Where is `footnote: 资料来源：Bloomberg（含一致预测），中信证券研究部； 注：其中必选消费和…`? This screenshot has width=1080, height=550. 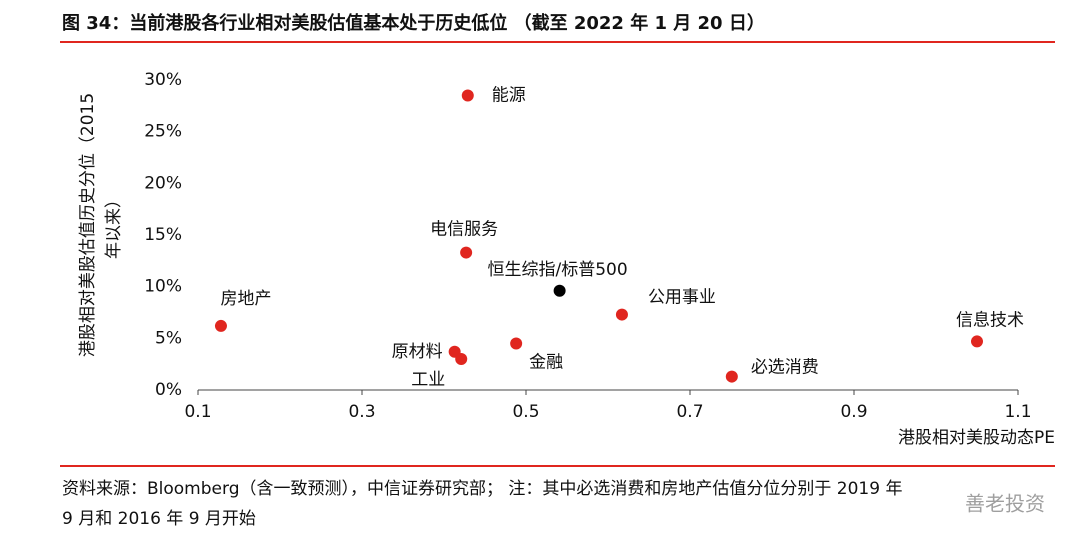 footnote: 资料来源：Bloomberg（含一致预测），中信证券研究部； 注：其中必选消费和… is located at coordinates (482, 489).